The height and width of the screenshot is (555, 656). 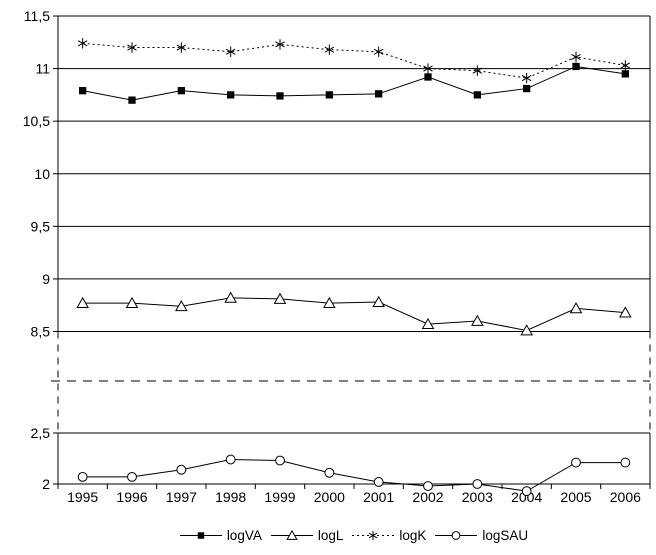 What do you see at coordinates (36, 121) in the screenshot?
I see `y-tick-label: 10,5` at bounding box center [36, 121].